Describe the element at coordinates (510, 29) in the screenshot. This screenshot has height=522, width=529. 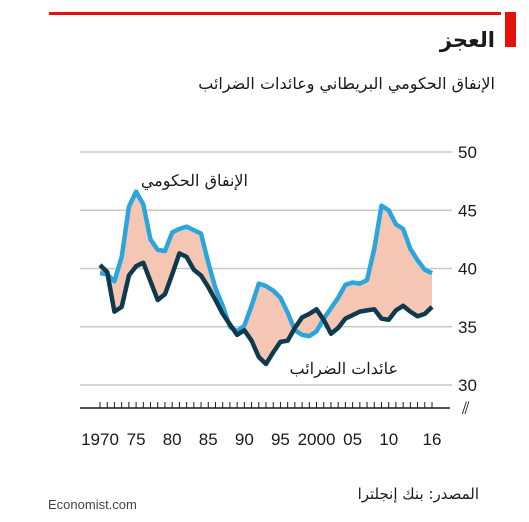
I see `corner-accent-tag` at that location.